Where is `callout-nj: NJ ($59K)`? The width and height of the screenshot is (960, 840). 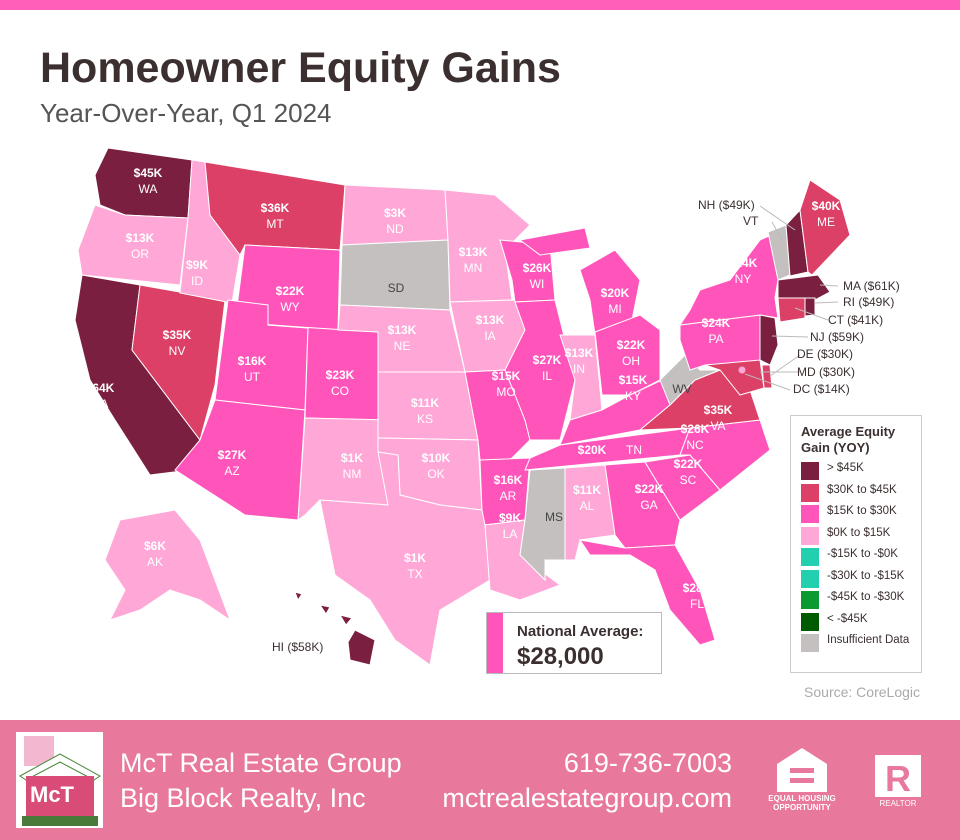
callout-nj: NJ ($59K) is located at coordinates (837, 337).